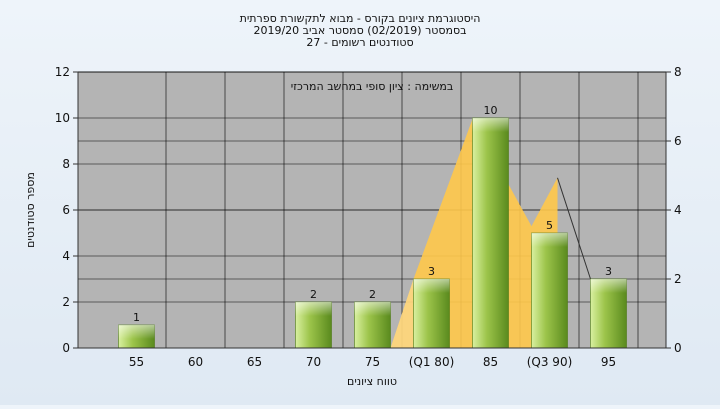  I want to click on y2-tick-label: 8, so click(678, 72).